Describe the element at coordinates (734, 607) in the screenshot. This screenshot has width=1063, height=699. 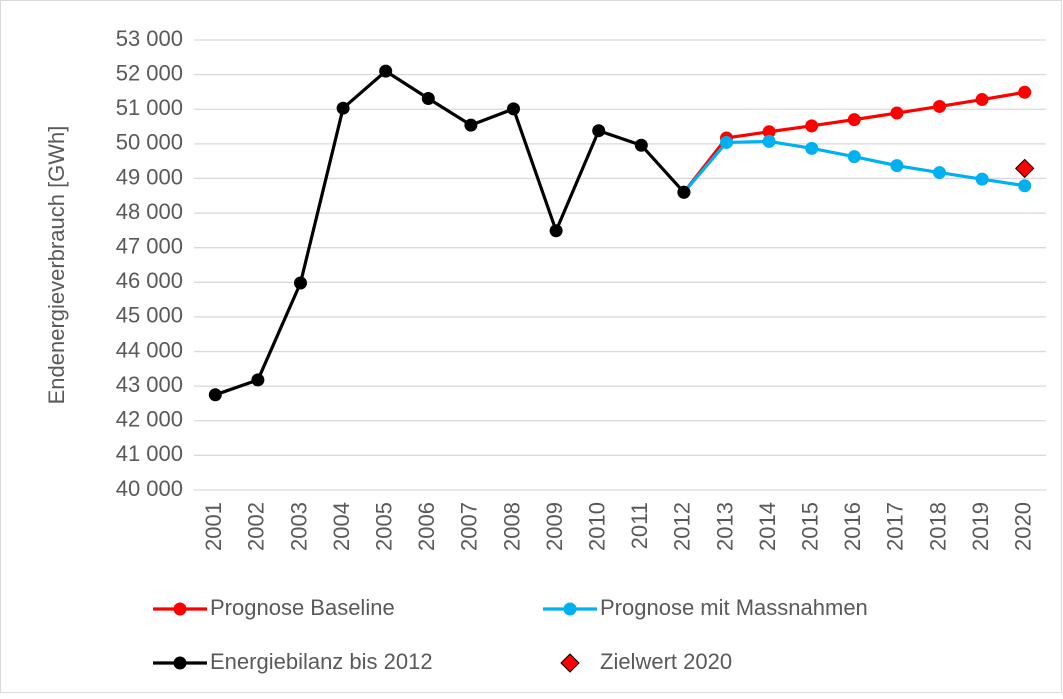
I see `legend-label: Prognose mit Massnahmen` at that location.